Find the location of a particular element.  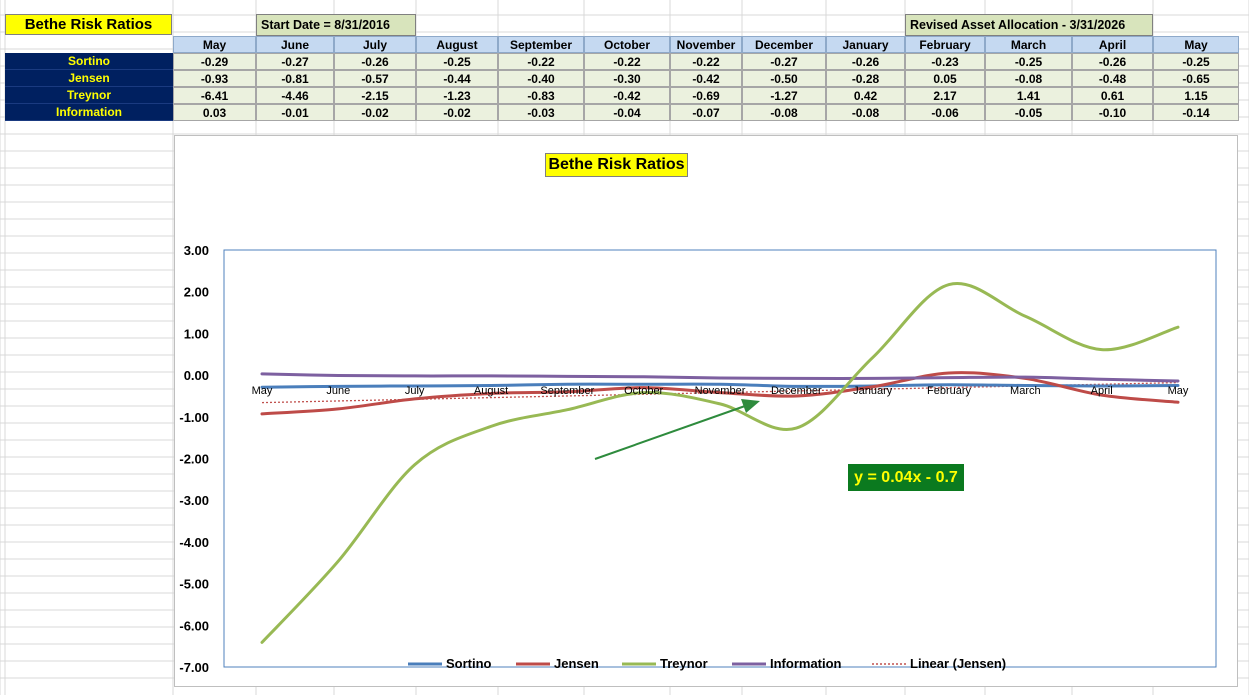

table-cell: -0.65 is located at coordinates (1196, 78).